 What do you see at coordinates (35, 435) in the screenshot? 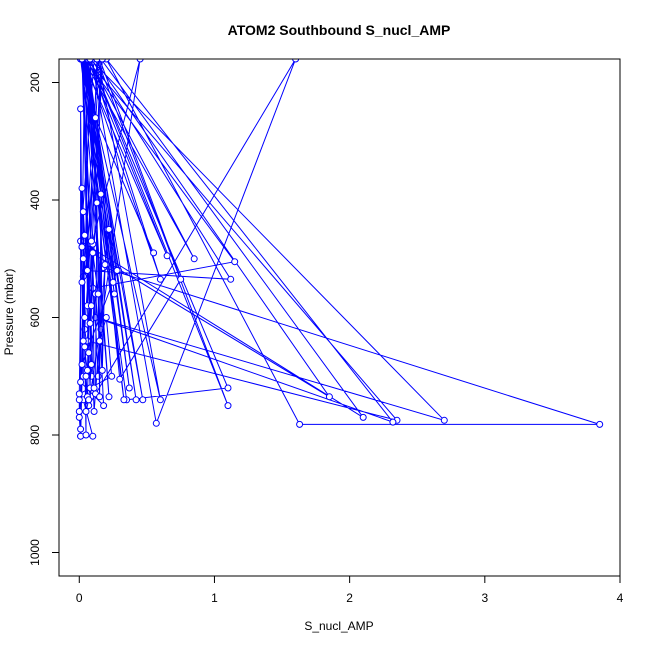
I see `y-tick-label: 800` at bounding box center [35, 435].